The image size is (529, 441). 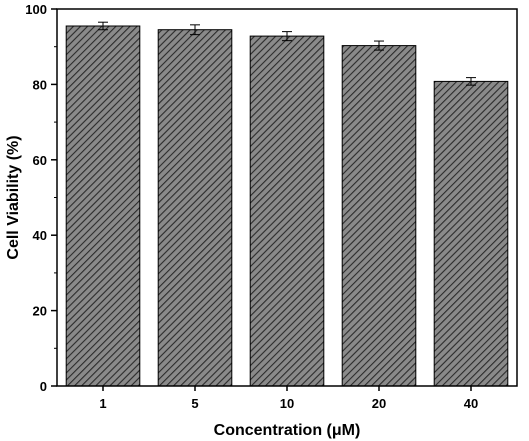 I want to click on y-tick-label: 60, so click(x=40, y=160).